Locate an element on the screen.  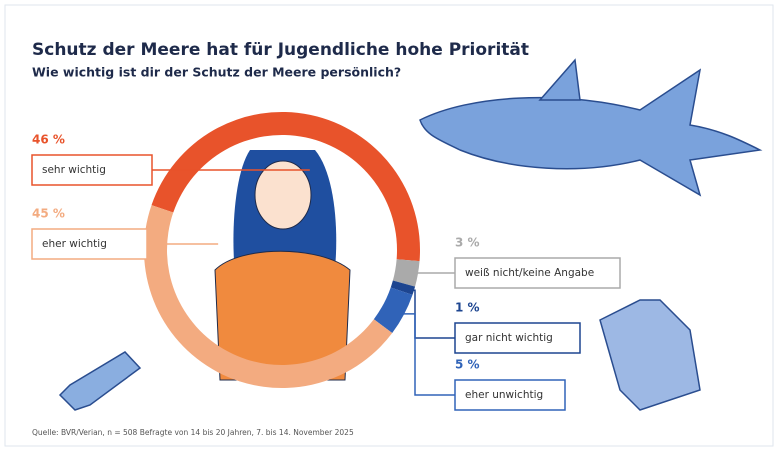
bottle-illustration is located at coordinates (100, 381).